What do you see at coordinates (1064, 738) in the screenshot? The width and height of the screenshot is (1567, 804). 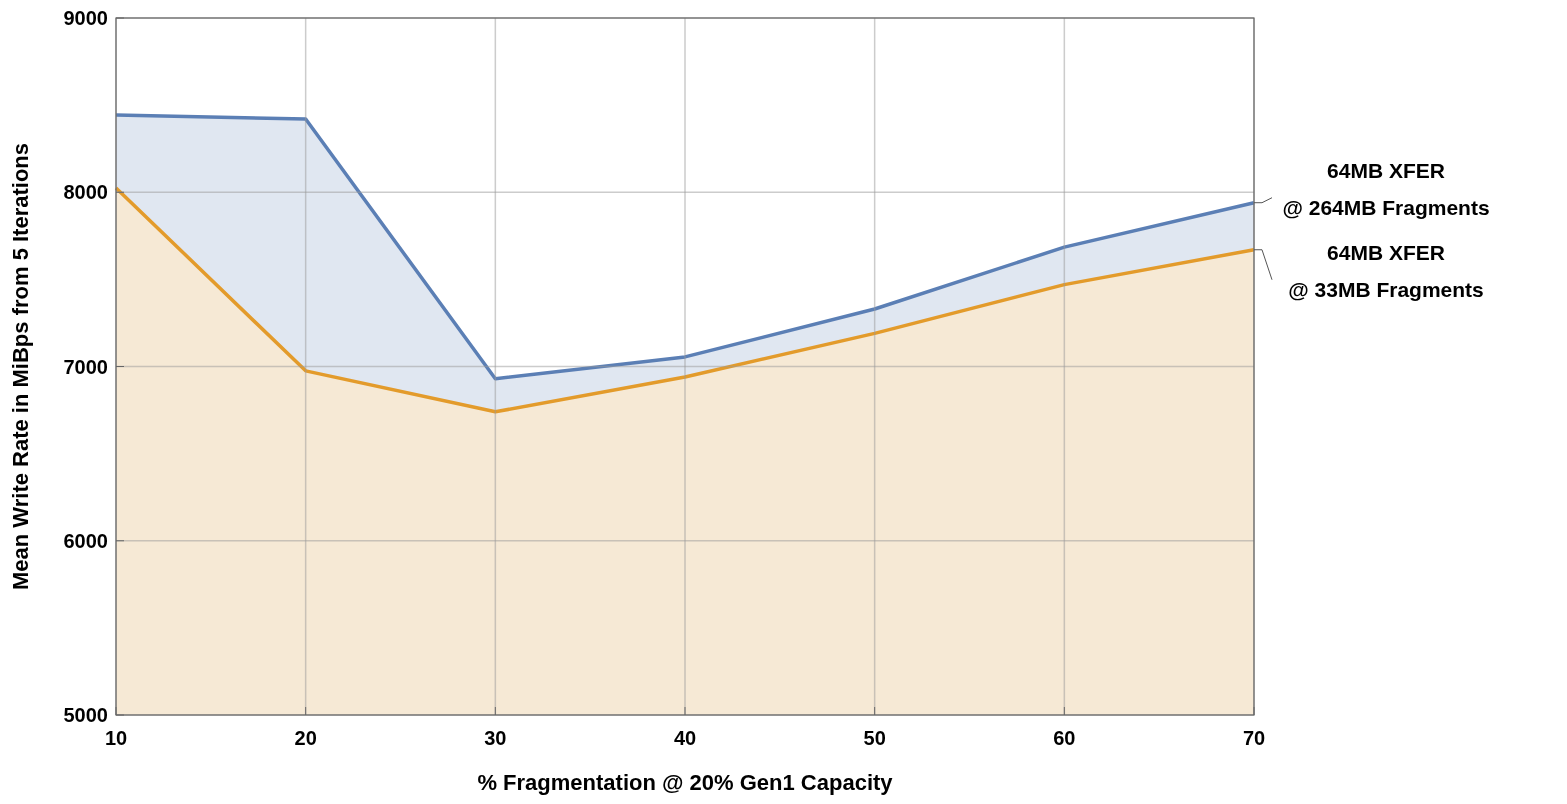 I see `x-tick-label: 60` at bounding box center [1064, 738].